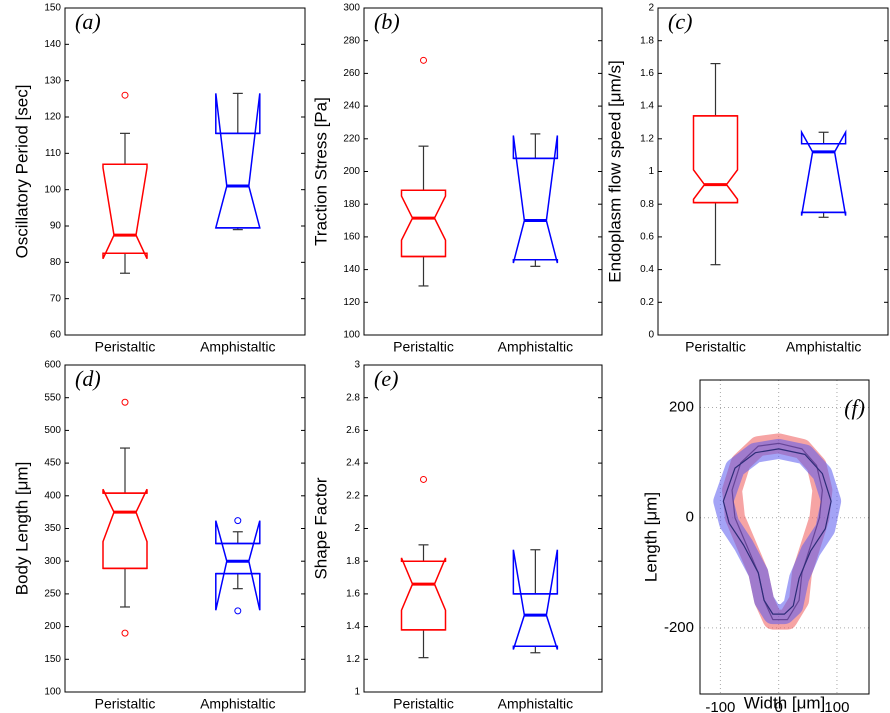  Describe the element at coordinates (647, 302) in the screenshot. I see `y-tick-label: 0.2` at that location.